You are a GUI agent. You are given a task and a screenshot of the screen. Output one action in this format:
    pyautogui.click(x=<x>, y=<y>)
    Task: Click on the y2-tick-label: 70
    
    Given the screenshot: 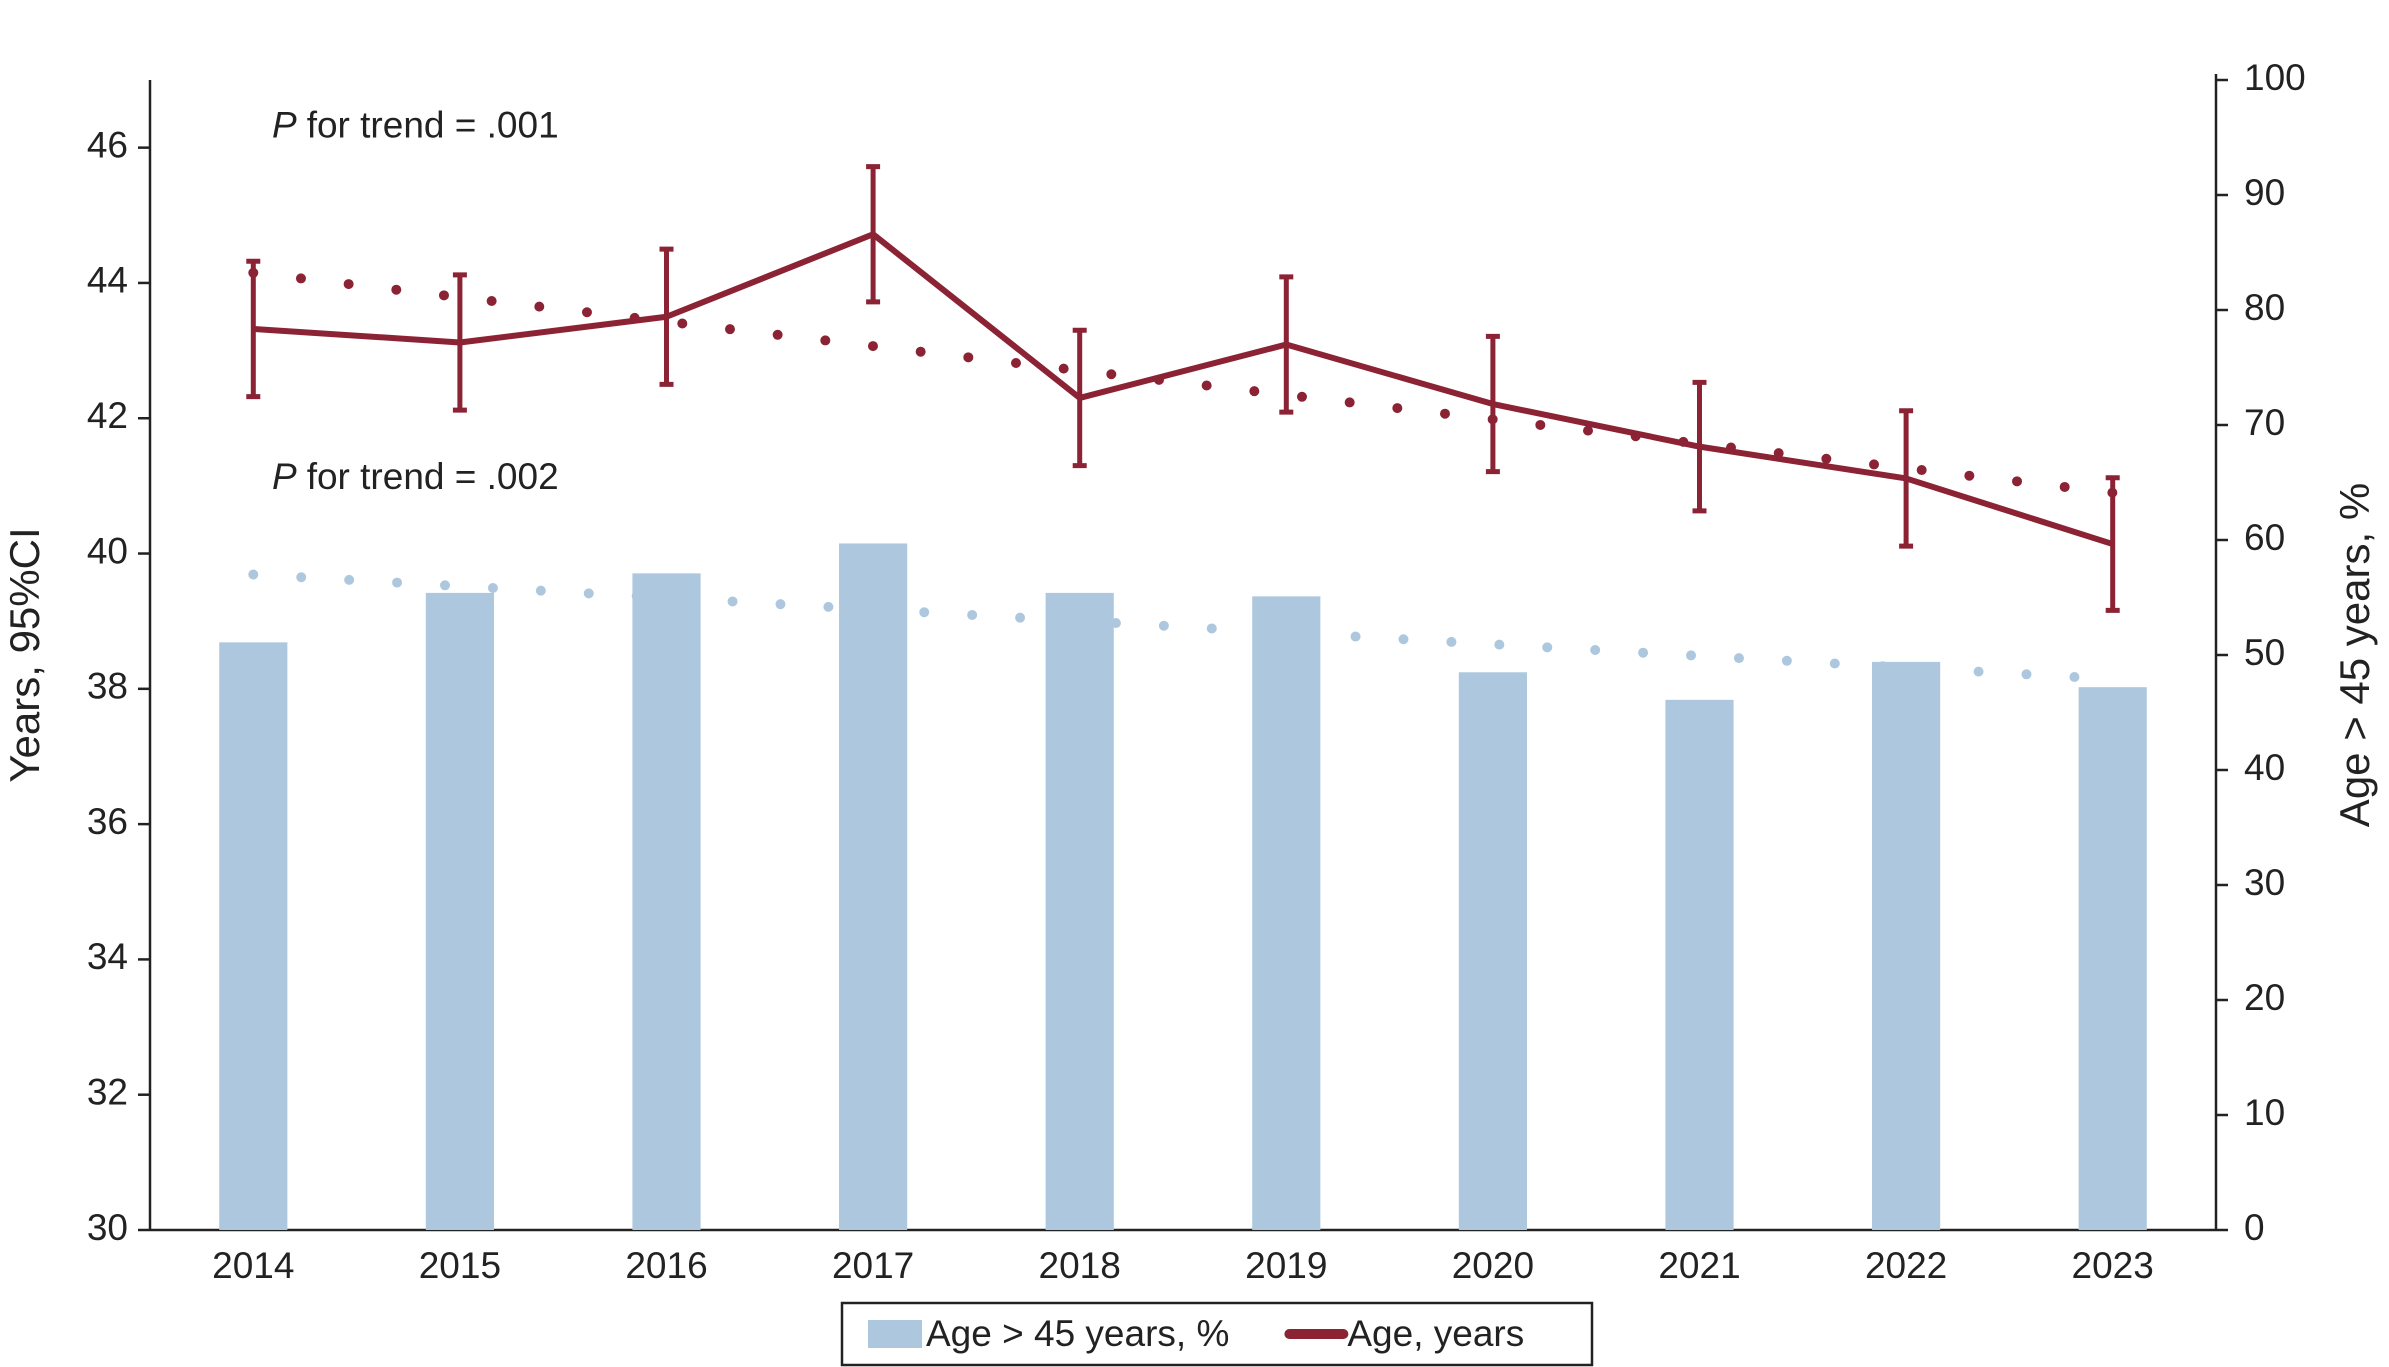 What is the action you would take?
    pyautogui.click(x=2264, y=422)
    